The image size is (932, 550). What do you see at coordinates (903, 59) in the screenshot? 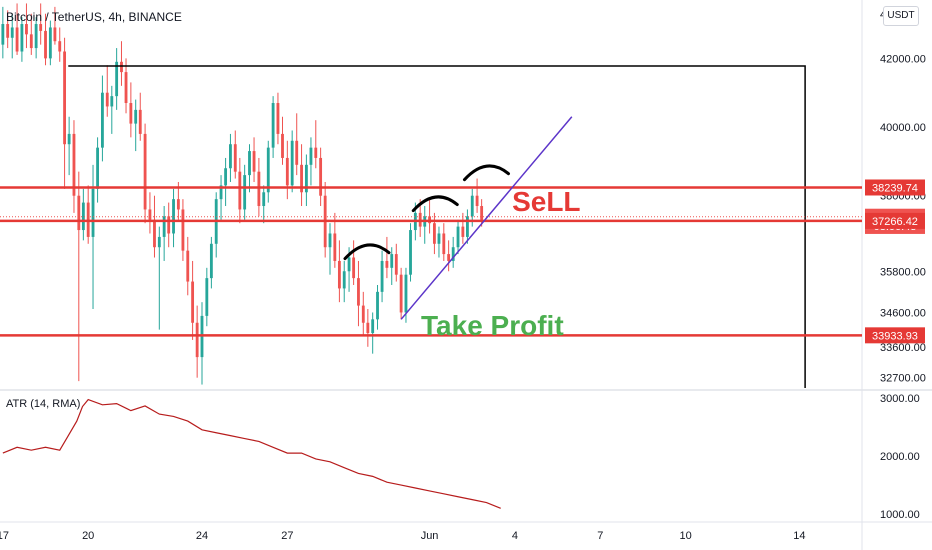
I see `price-axis-label: 42000.00` at bounding box center [903, 59].